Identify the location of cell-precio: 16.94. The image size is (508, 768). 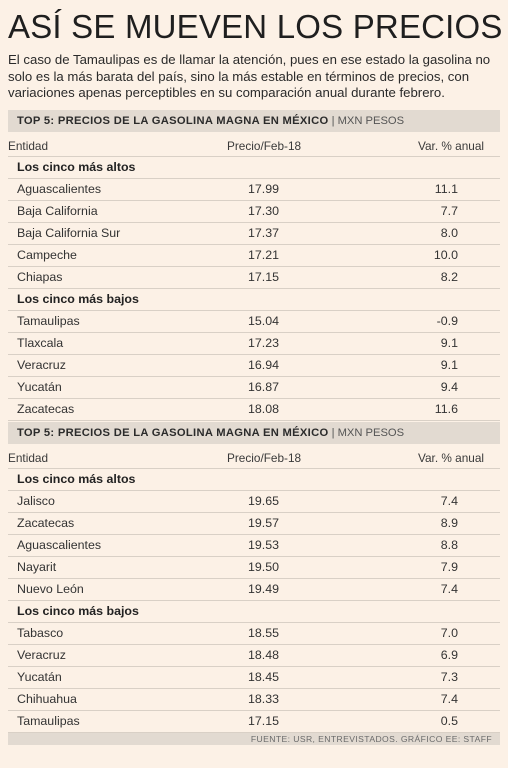
(264, 365).